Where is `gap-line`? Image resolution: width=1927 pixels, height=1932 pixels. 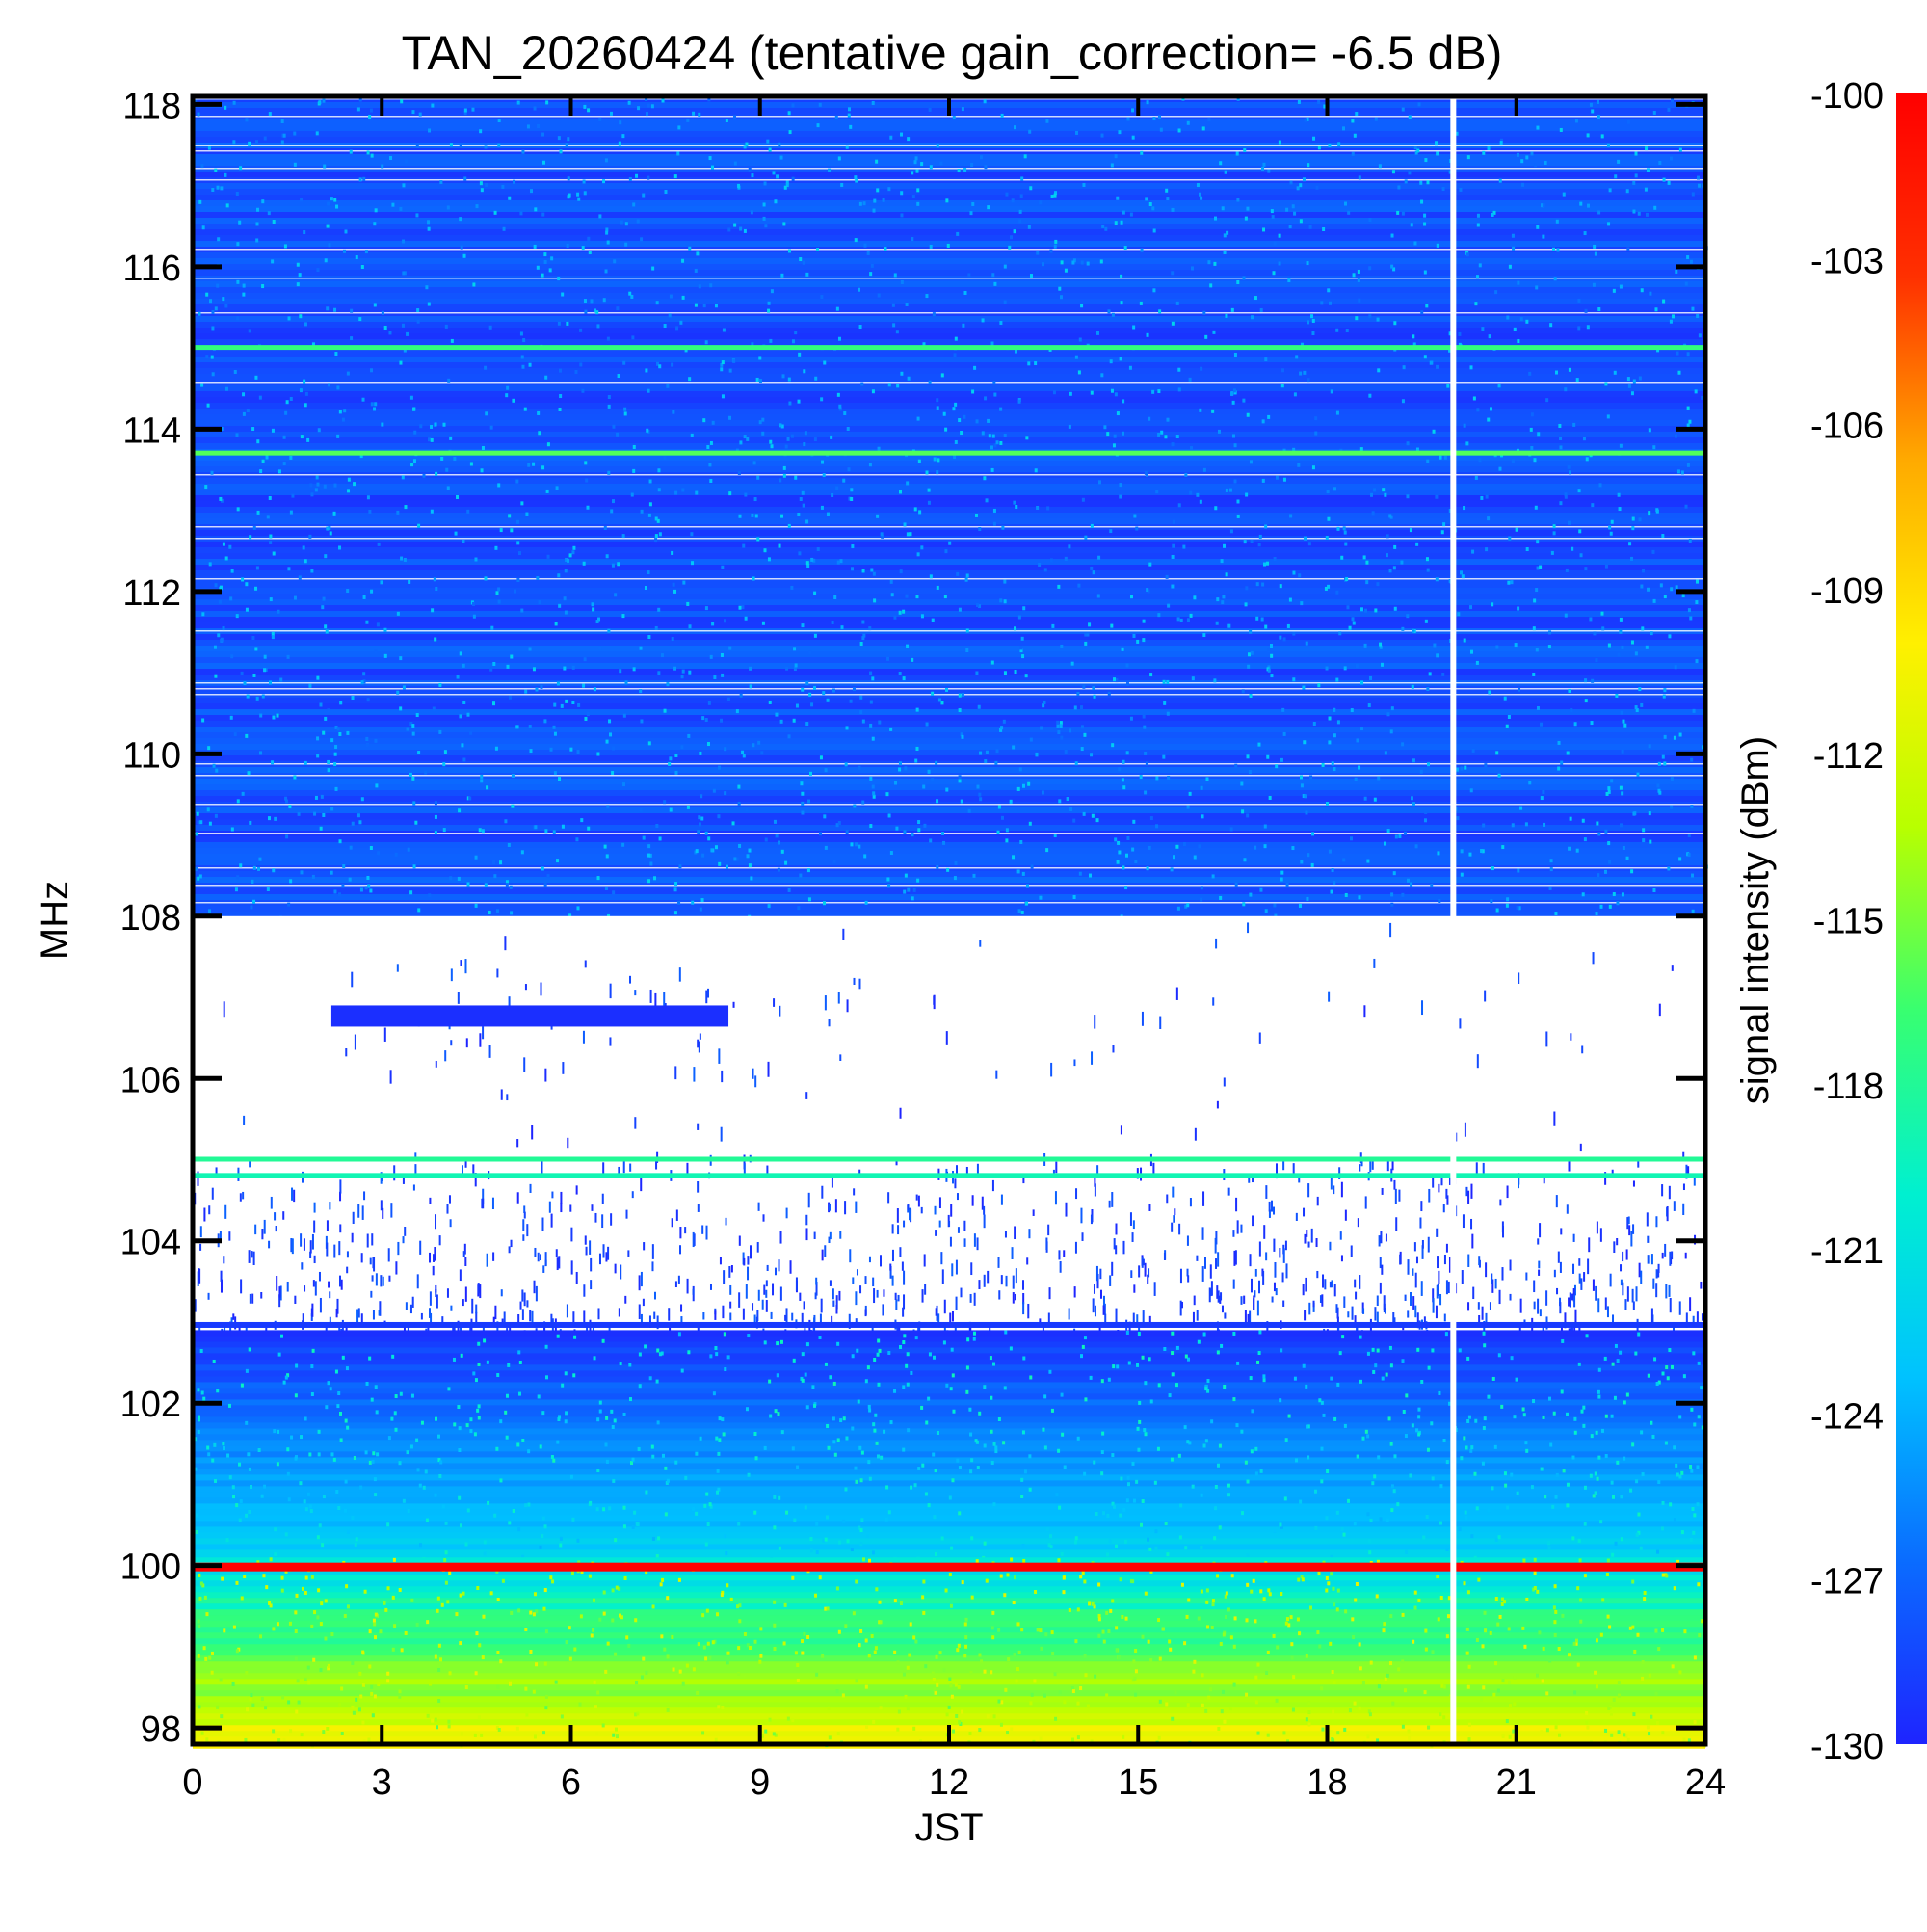 gap-line is located at coordinates (949, 695).